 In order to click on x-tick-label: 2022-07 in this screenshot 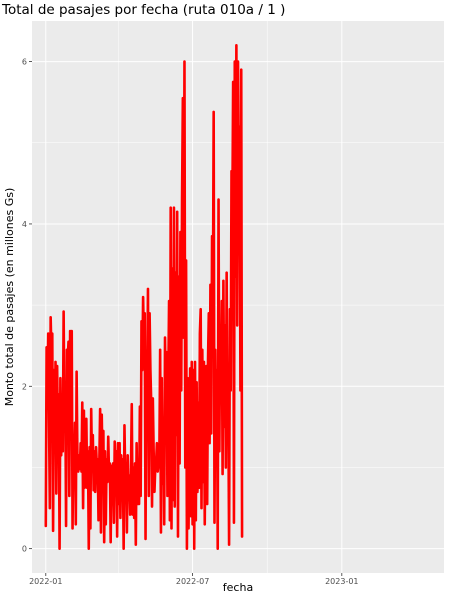, I will do `click(192, 581)`.